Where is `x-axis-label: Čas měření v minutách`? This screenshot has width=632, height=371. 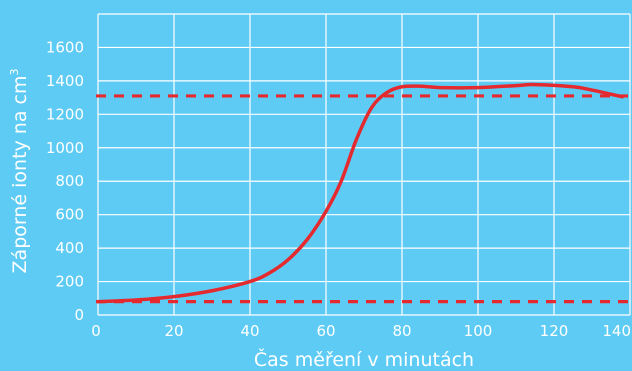
x-axis-label: Čas měření v minutách is located at coordinates (364, 359).